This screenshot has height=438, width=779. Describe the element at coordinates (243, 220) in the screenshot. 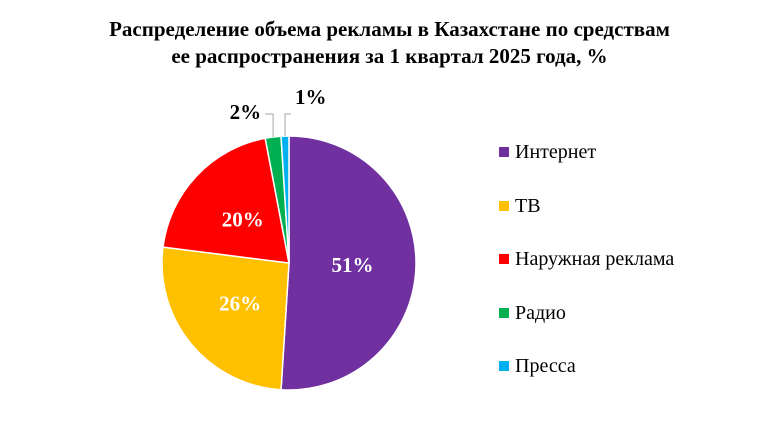

I see `data-label-3: 20%` at that location.